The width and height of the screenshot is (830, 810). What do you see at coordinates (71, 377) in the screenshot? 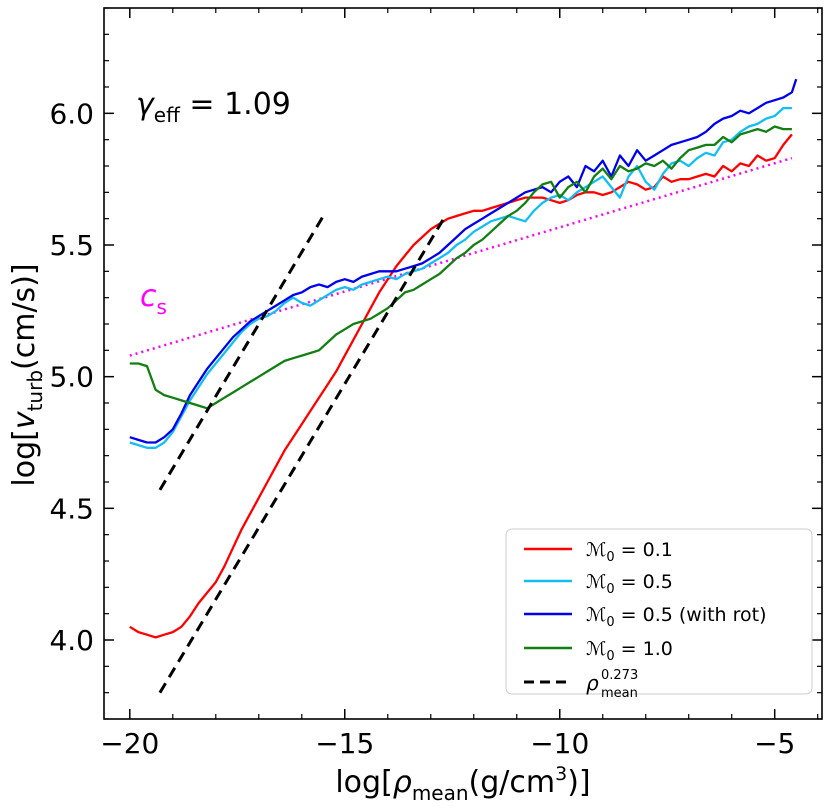
I see `y-tick-label: 5.0` at bounding box center [71, 377].